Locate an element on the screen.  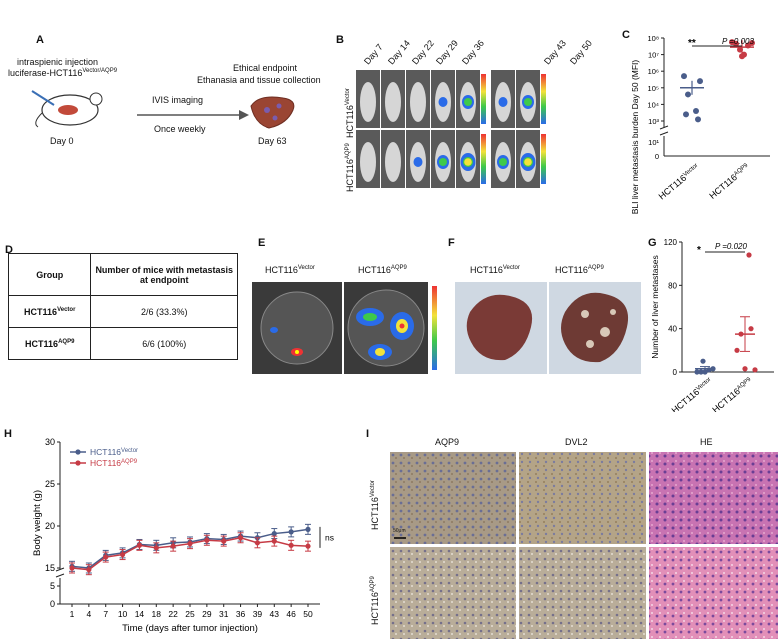
a-injection-label: intraspienic injection is located at coordinates (58, 62).